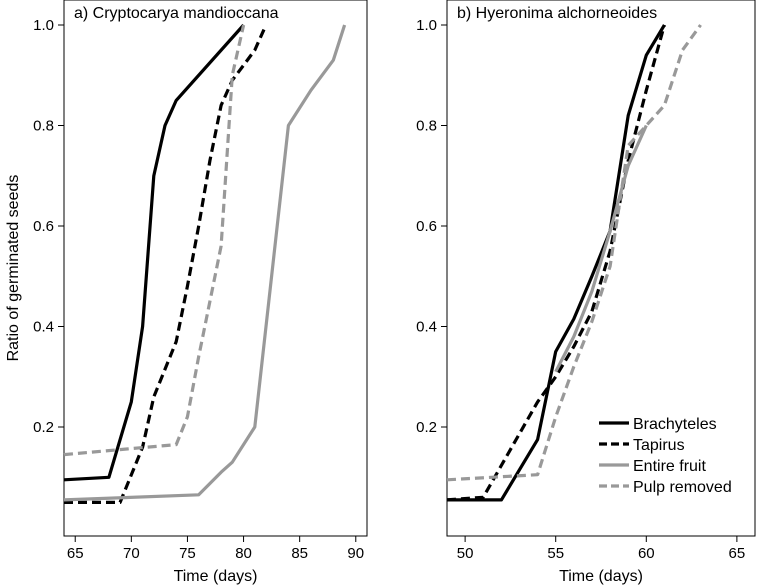 The image size is (758, 585). Describe the element at coordinates (601, 576) in the screenshot. I see `panel-b-x-axis-label: Time (days)` at that location.